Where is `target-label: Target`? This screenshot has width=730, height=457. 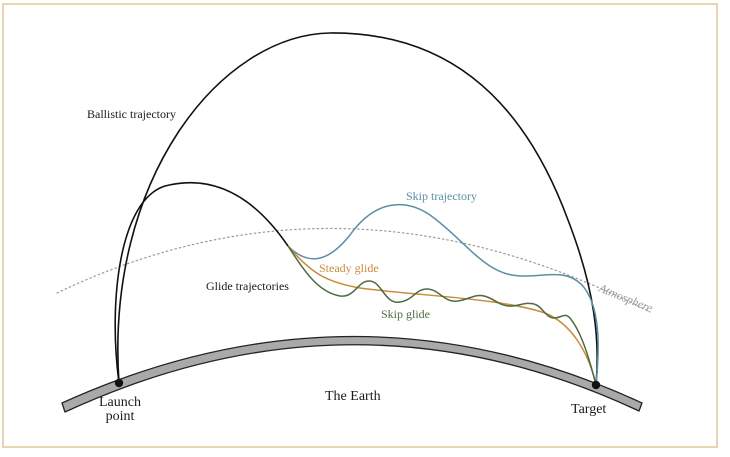
target-label: Target is located at coordinates (588, 409).